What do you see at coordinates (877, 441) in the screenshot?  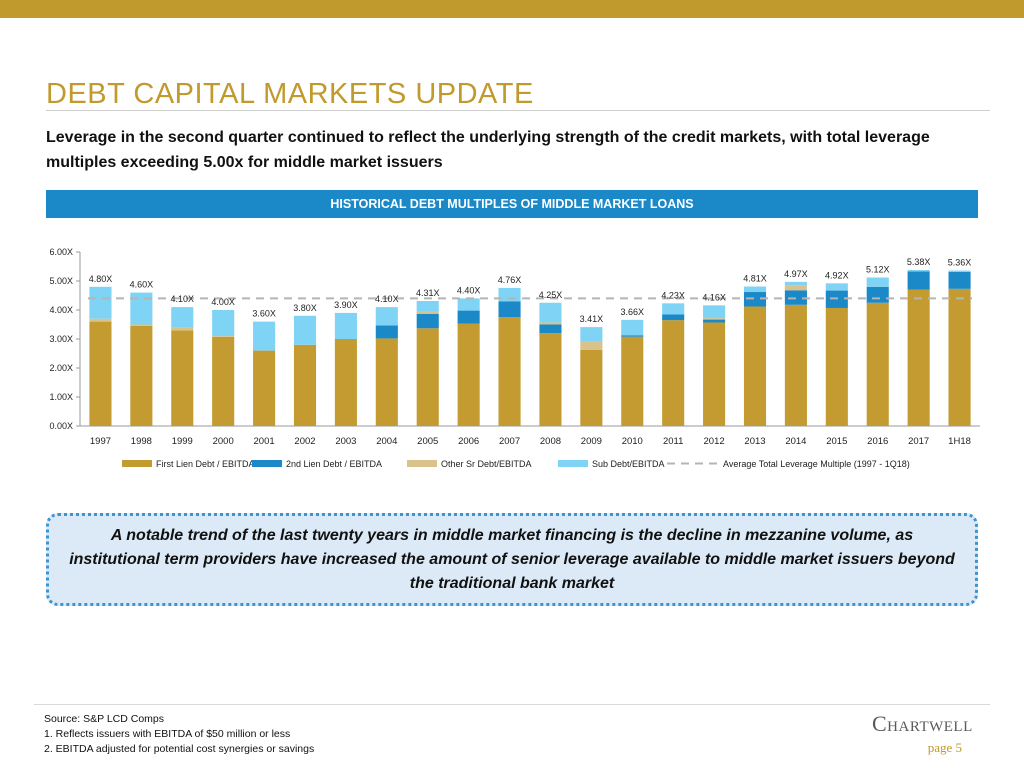 I see `x-tick-label: 2016` at bounding box center [877, 441].